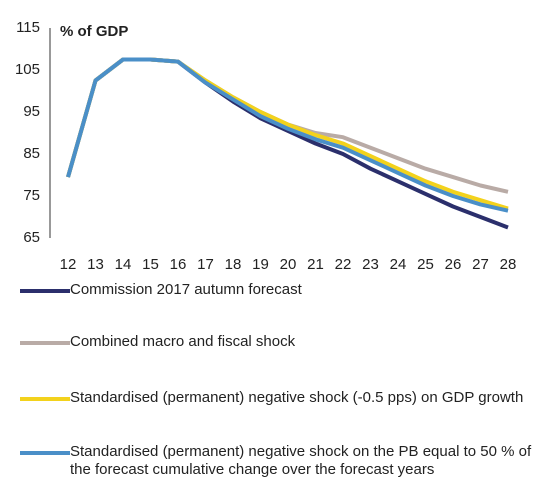 This screenshot has height=502, width=550. What do you see at coordinates (453, 264) in the screenshot?
I see `x-tick-label: 26` at bounding box center [453, 264].